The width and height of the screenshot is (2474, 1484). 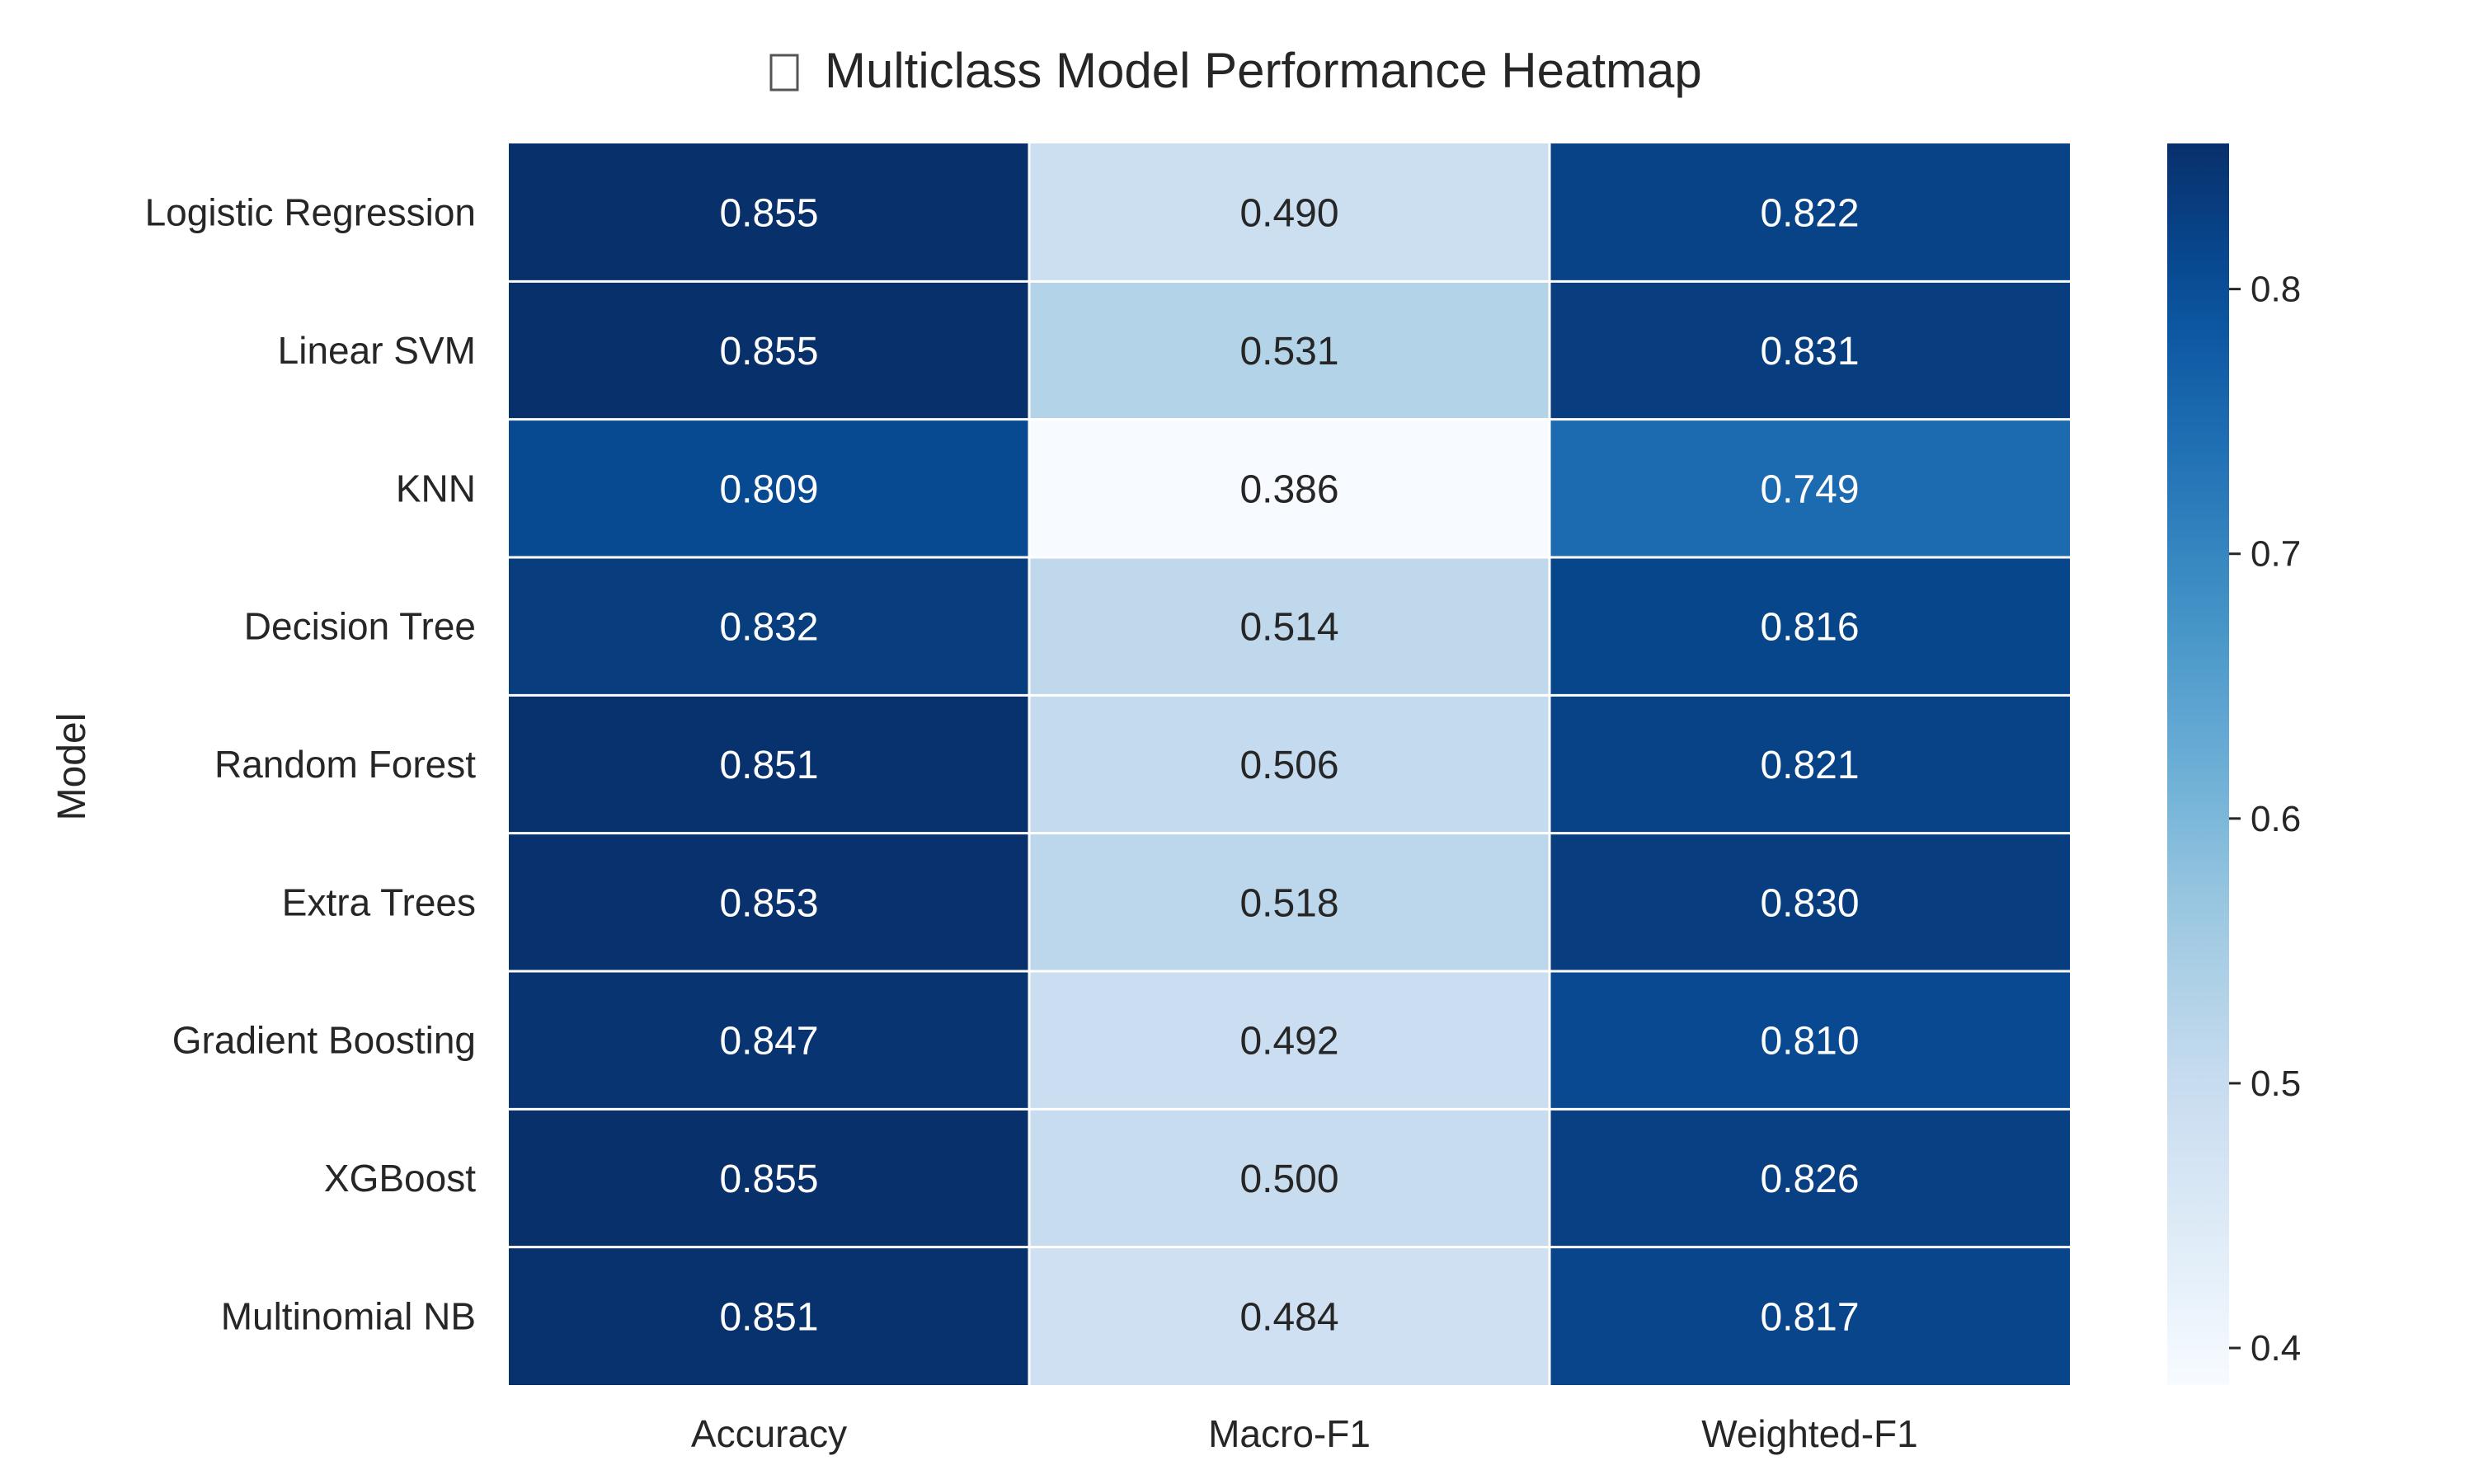 I want to click on cell-value-label: 0.847, so click(x=768, y=1042).